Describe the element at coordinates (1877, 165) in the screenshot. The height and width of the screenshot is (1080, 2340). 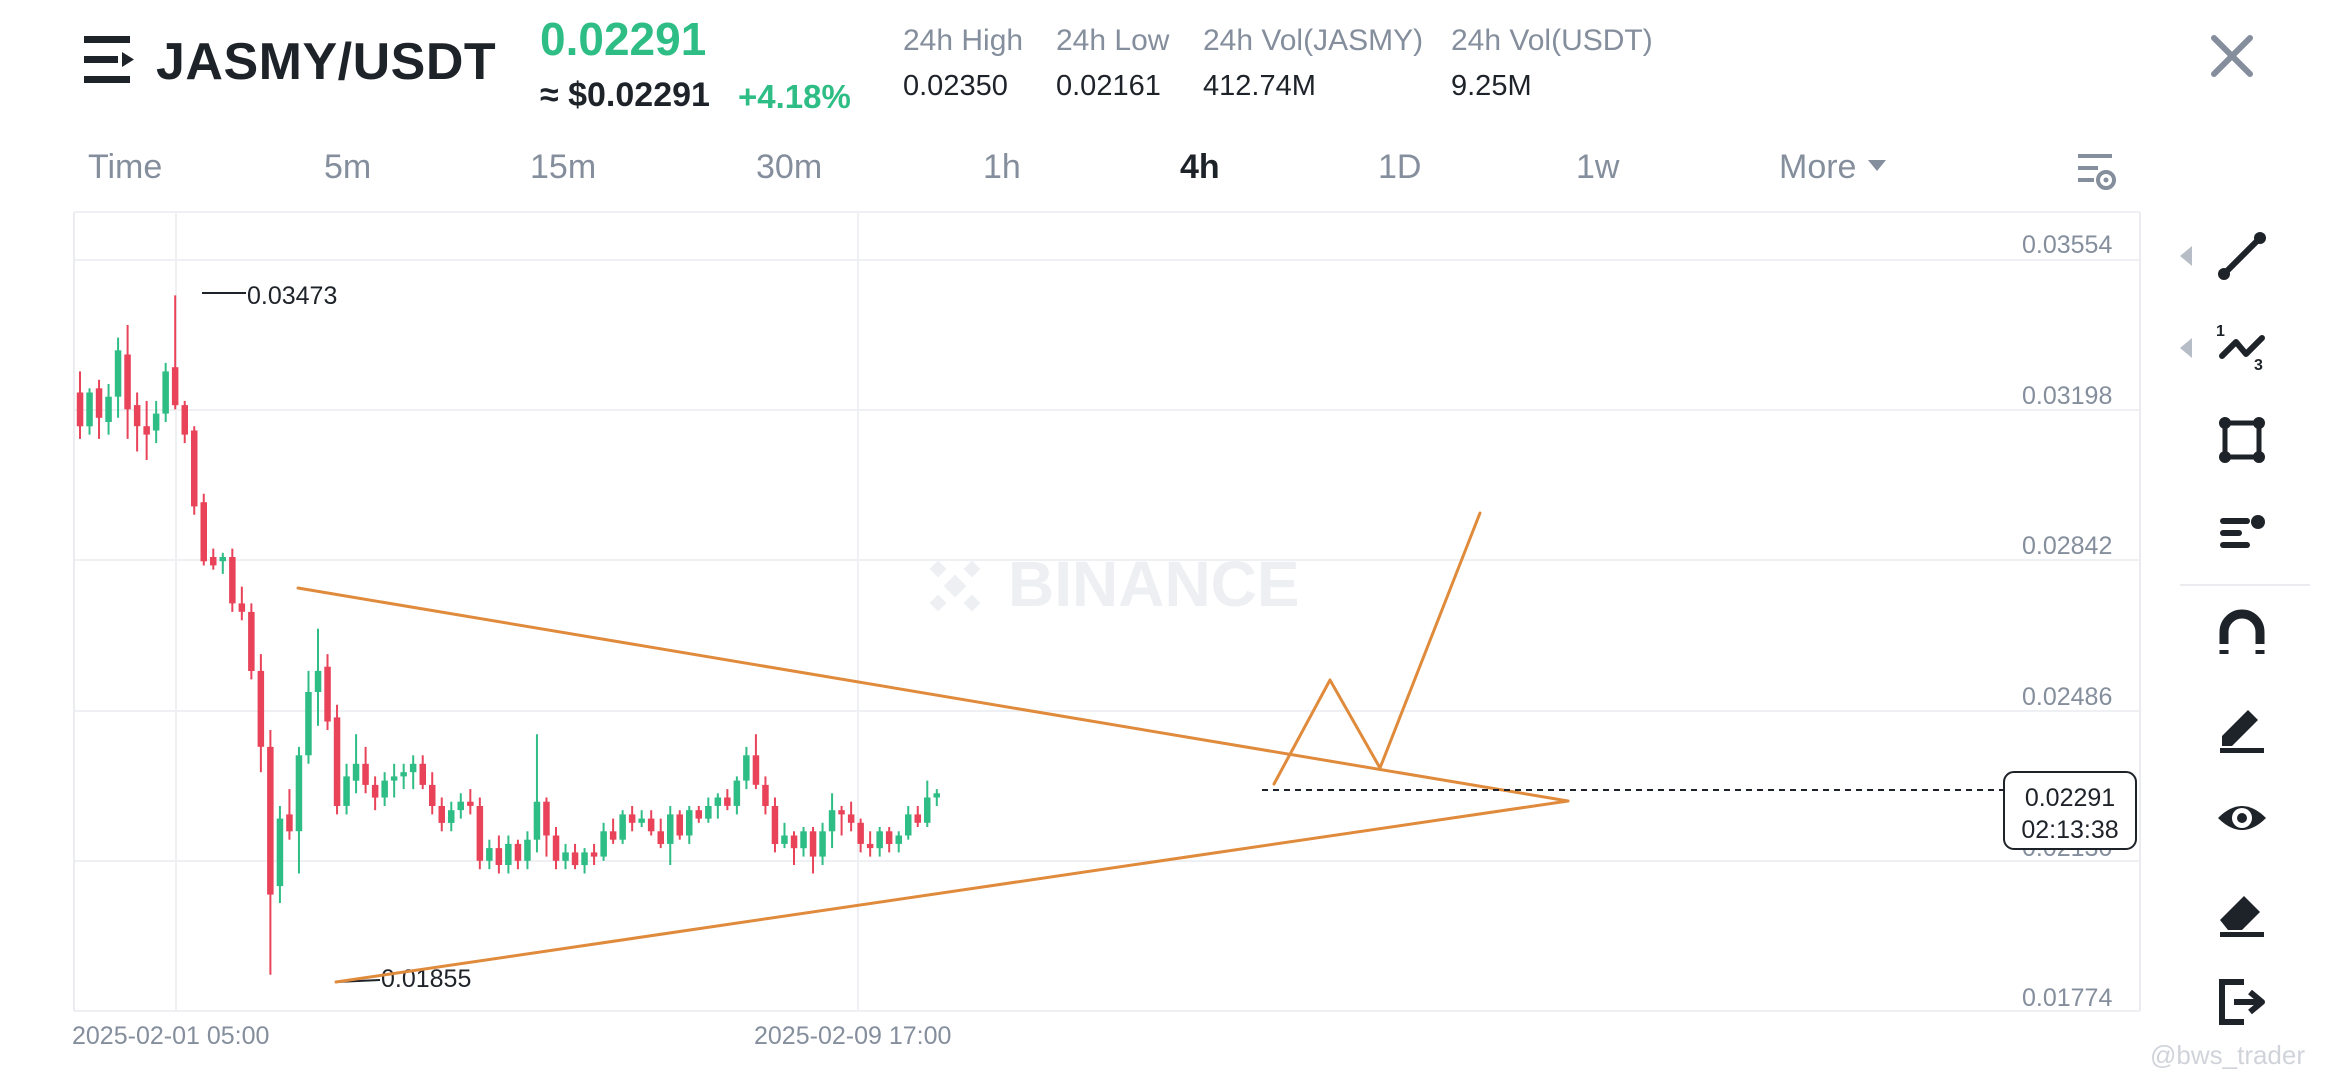
I see `caret-down-icon` at that location.